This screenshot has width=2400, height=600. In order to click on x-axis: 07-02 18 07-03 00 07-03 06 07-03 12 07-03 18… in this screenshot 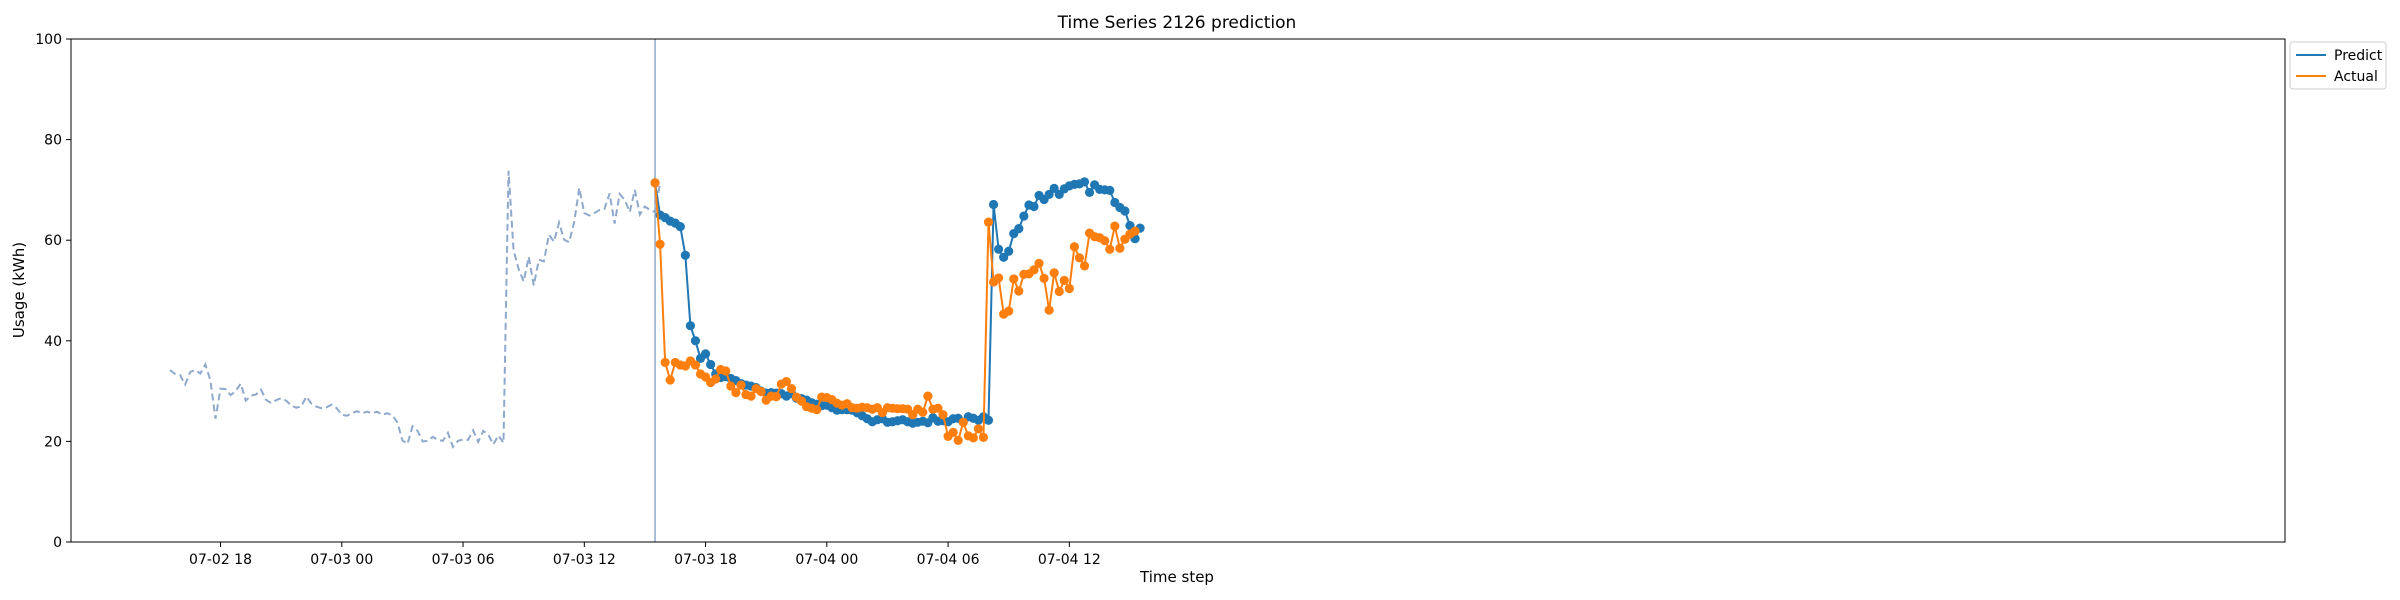, I will do `click(645, 555)`.